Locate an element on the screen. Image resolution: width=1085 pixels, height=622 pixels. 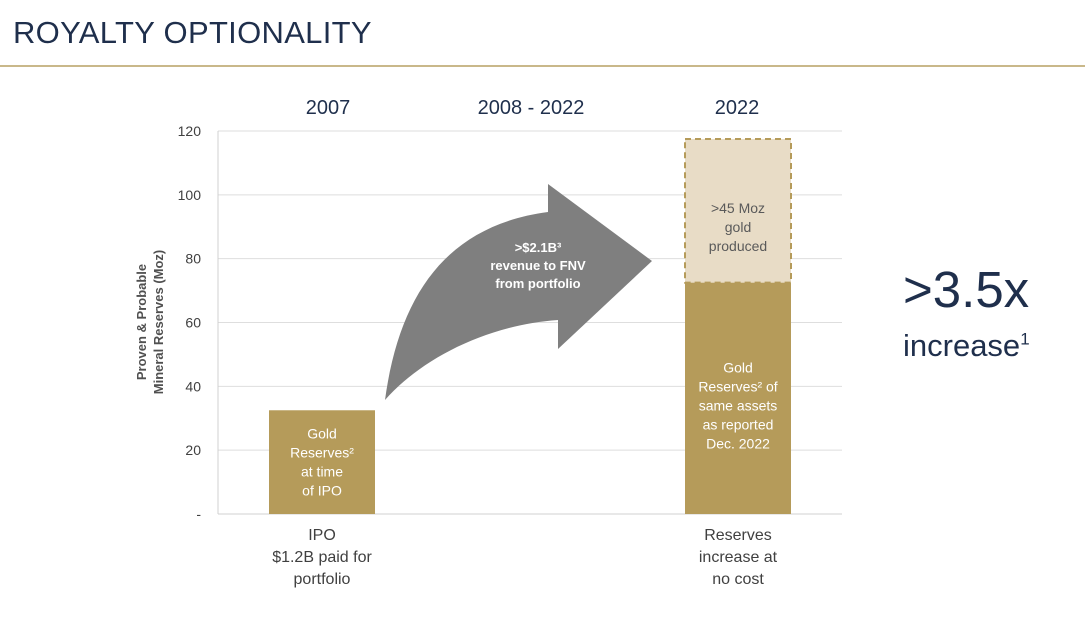
y-tick-label: 40 is located at coordinates (193, 386).